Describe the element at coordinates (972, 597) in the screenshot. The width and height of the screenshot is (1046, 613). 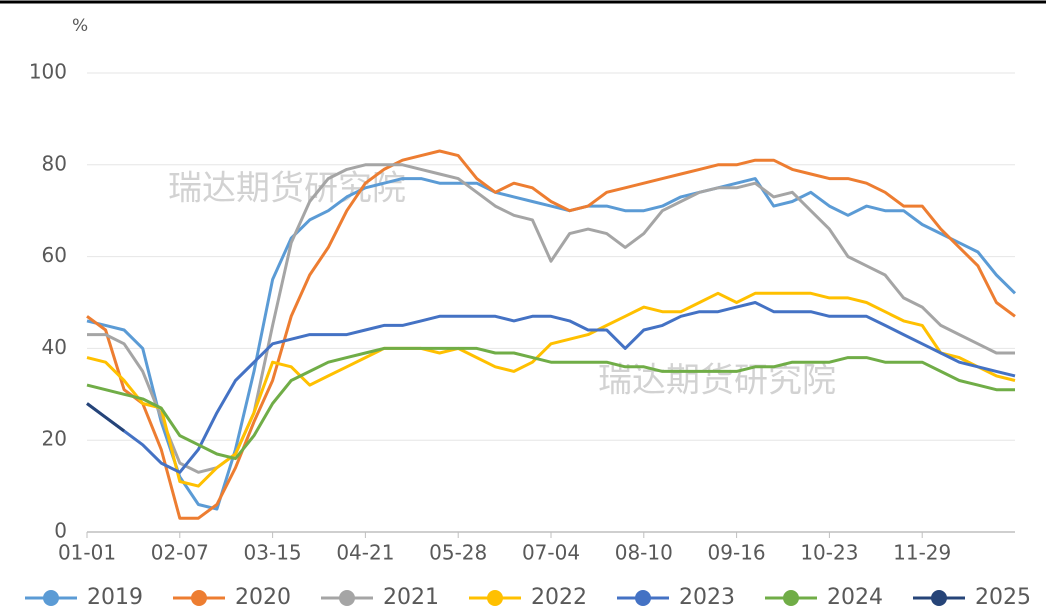
I see `legend-item: 2025` at that location.